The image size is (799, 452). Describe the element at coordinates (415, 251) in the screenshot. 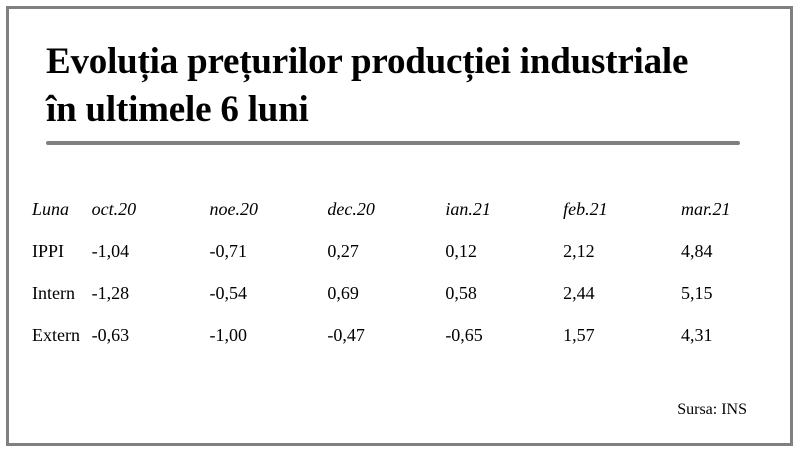

I see `table-row: IPPI -1,04 -0,71 0,27 0,12 2,12 4,84` at that location.